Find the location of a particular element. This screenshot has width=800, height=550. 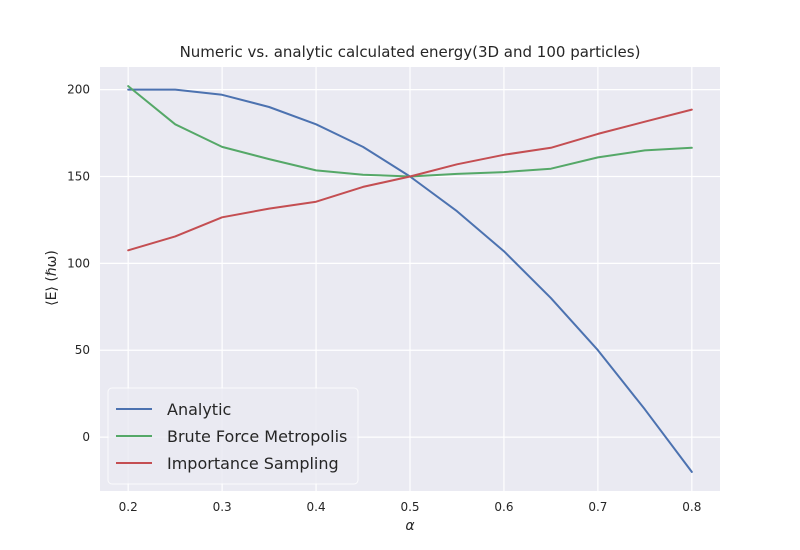

y-tick-label: 0 is located at coordinates (86, 437).